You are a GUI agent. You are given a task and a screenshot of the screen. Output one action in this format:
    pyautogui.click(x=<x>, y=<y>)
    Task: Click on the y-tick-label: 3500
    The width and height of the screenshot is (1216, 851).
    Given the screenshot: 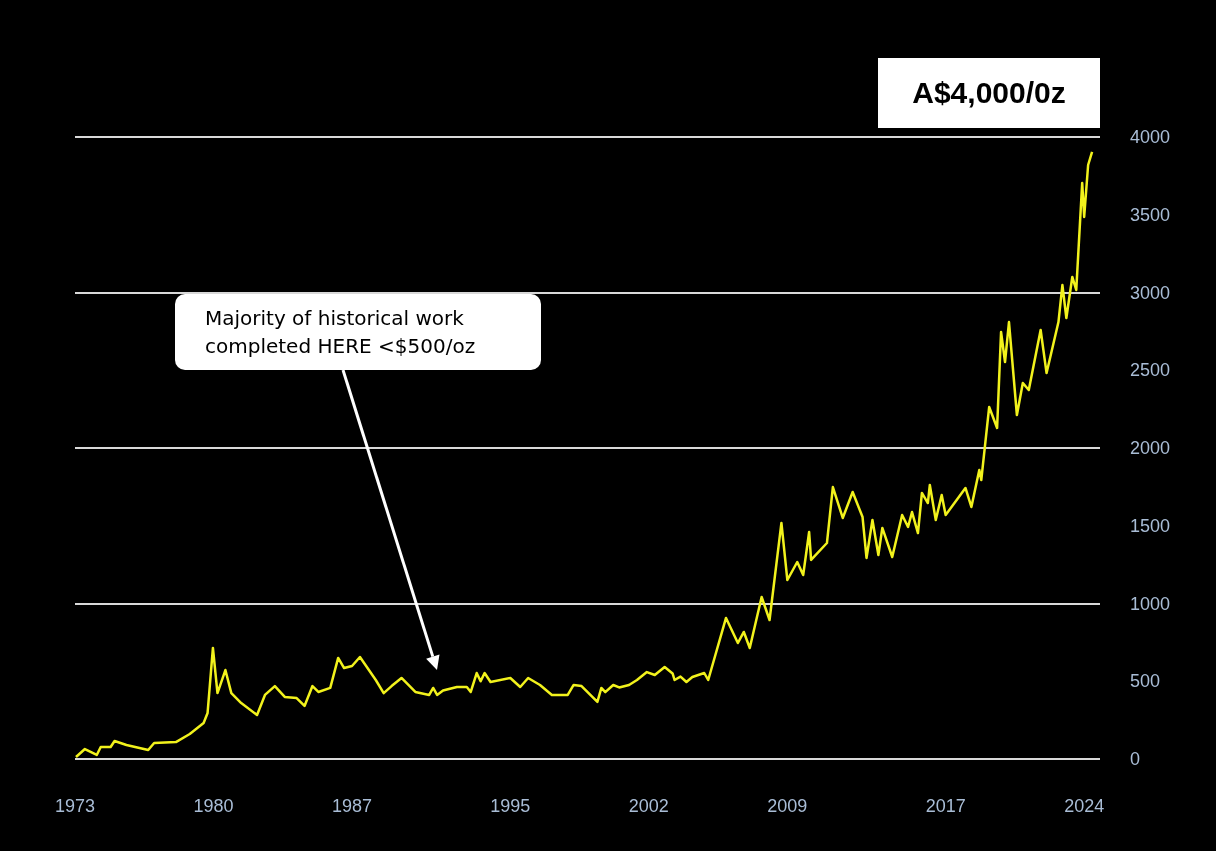 What is the action you would take?
    pyautogui.click(x=1150, y=214)
    